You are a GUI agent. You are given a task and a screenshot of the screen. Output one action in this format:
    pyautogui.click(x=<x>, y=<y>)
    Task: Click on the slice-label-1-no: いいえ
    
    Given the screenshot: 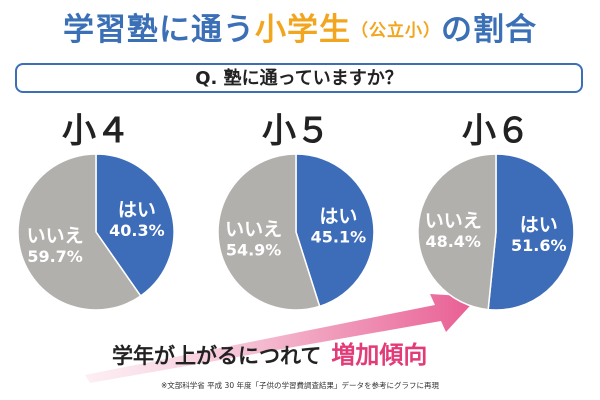 What is the action you would take?
    pyautogui.click(x=55, y=236)
    